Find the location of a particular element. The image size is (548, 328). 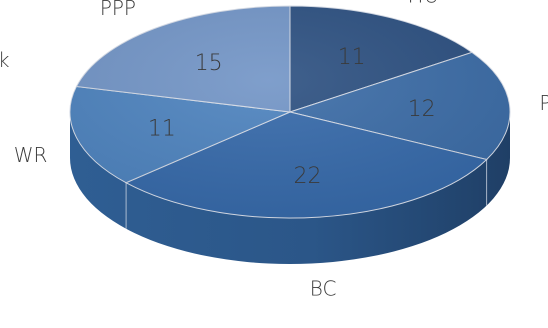

category-label-ppp: PPP is located at coordinates (118, 10).